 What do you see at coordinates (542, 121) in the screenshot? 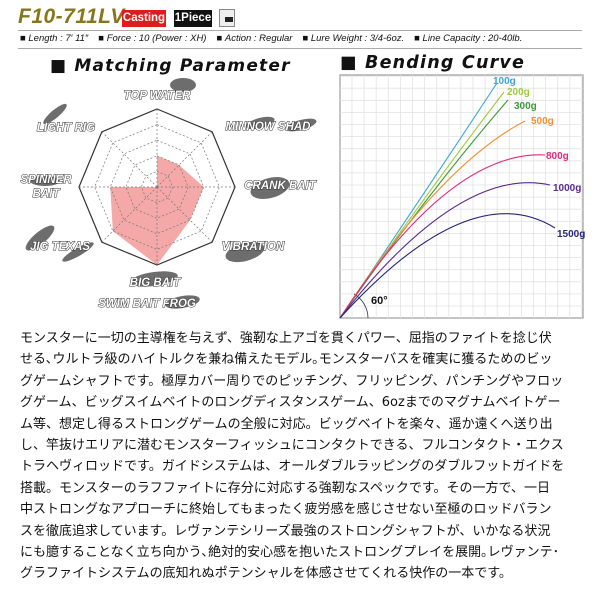
I see `curve-label-500g: 500g` at bounding box center [542, 121].